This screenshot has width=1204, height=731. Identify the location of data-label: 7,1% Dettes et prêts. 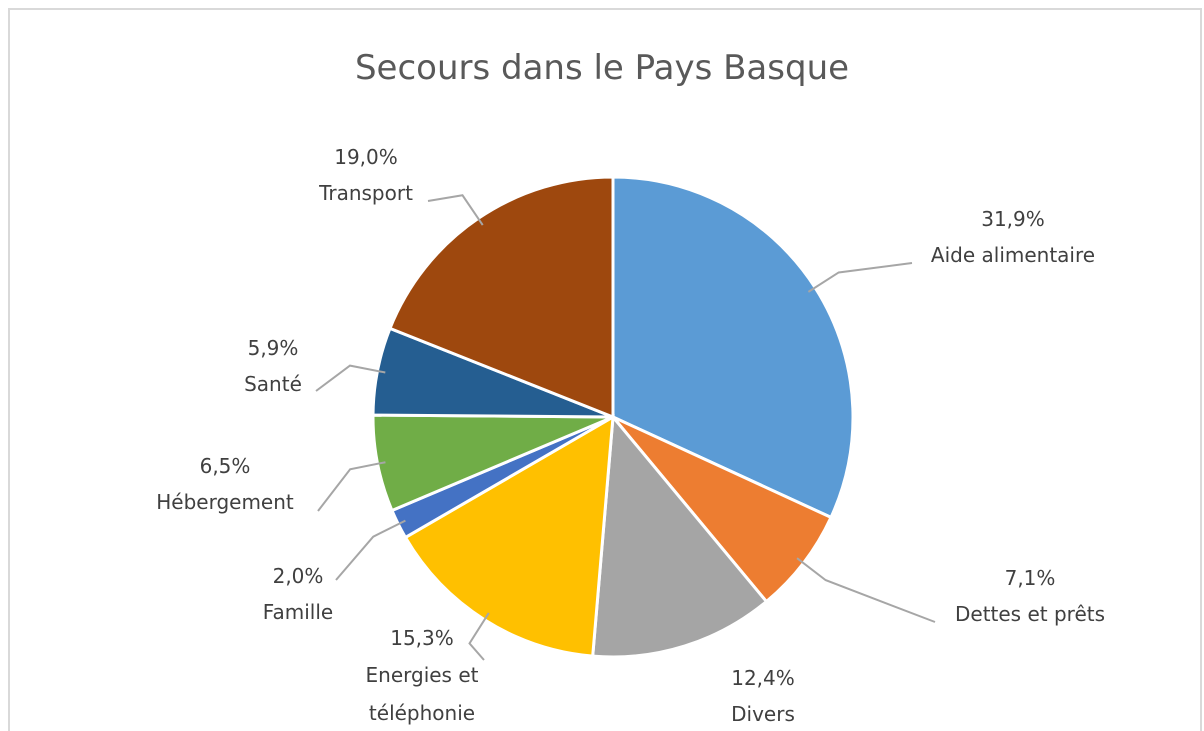
(1030, 596).